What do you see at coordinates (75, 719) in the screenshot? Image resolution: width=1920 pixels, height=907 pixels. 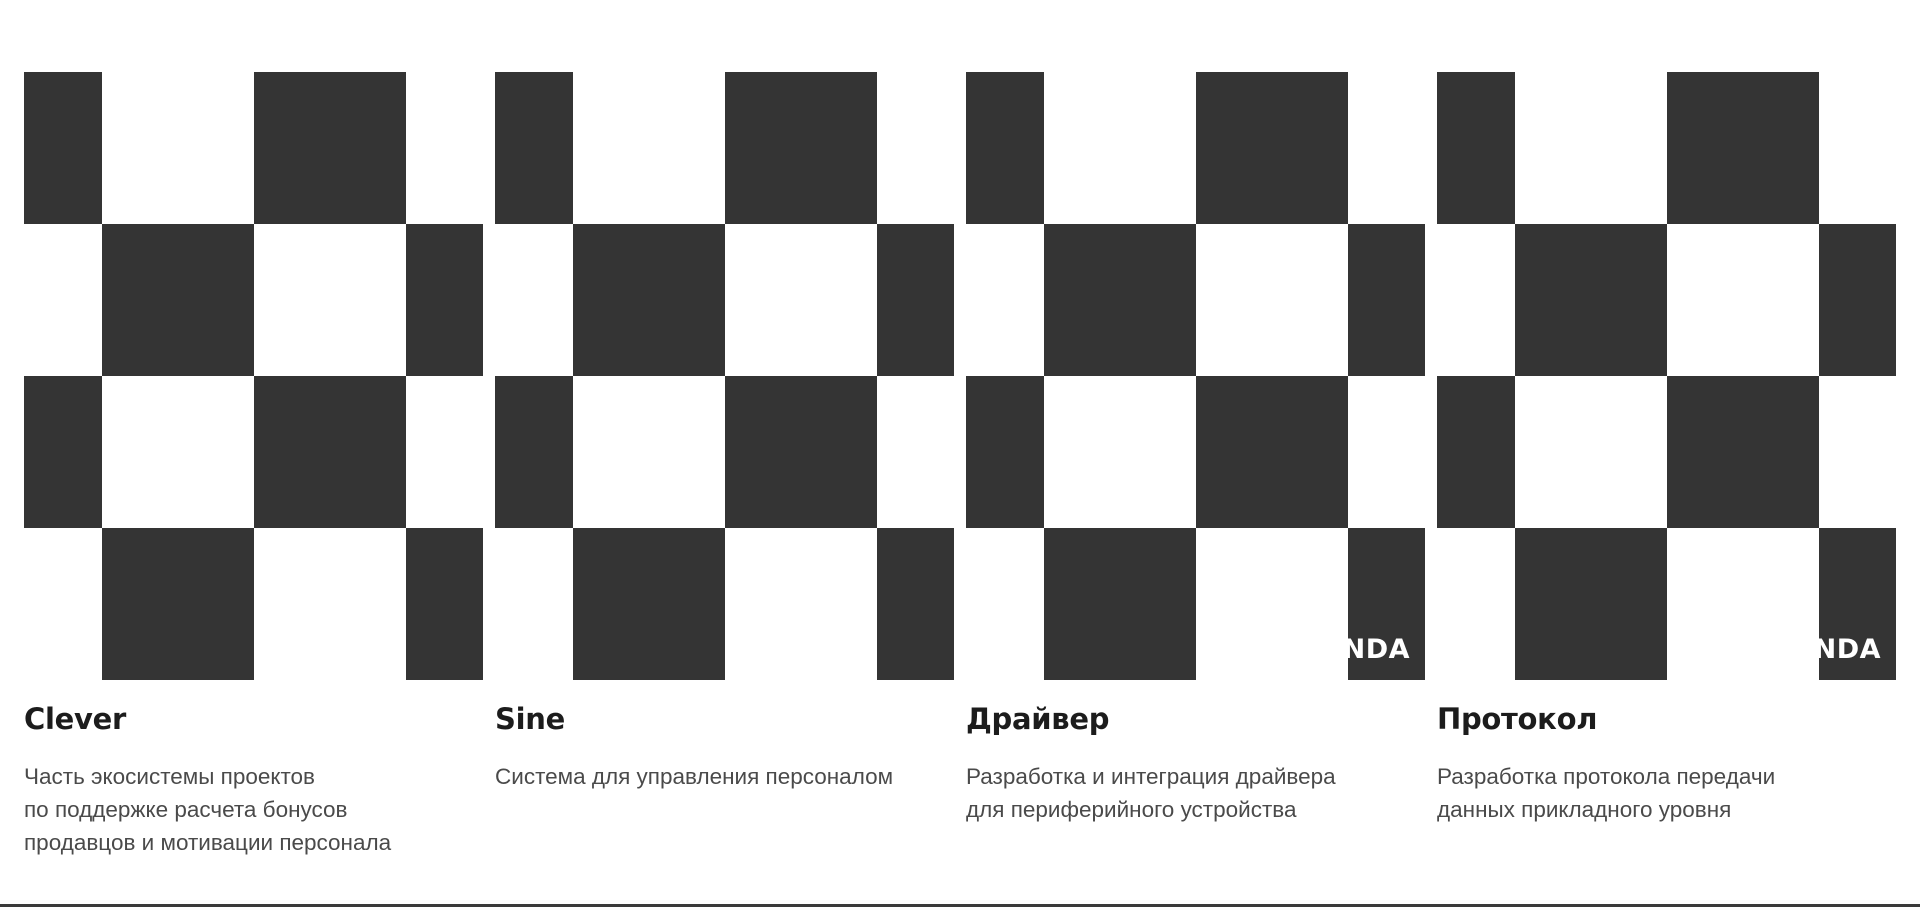 I see `project-title: Clever` at bounding box center [75, 719].